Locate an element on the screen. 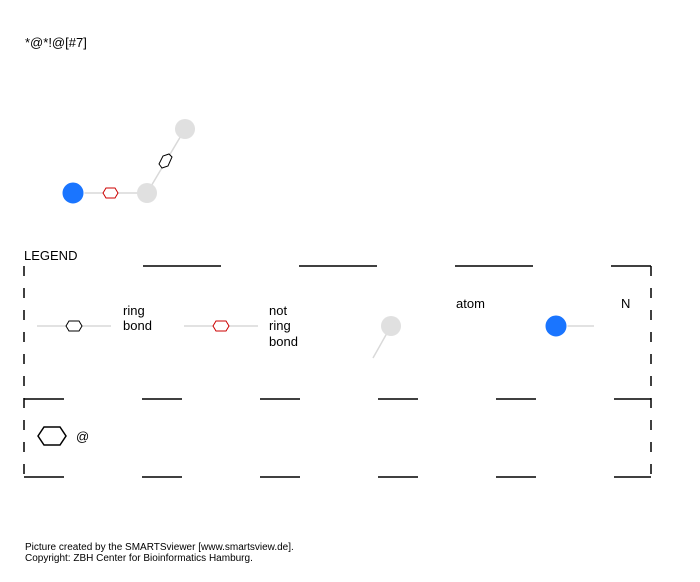 The image size is (700, 582). legend-not-ring-bond-marker is located at coordinates (221, 326).